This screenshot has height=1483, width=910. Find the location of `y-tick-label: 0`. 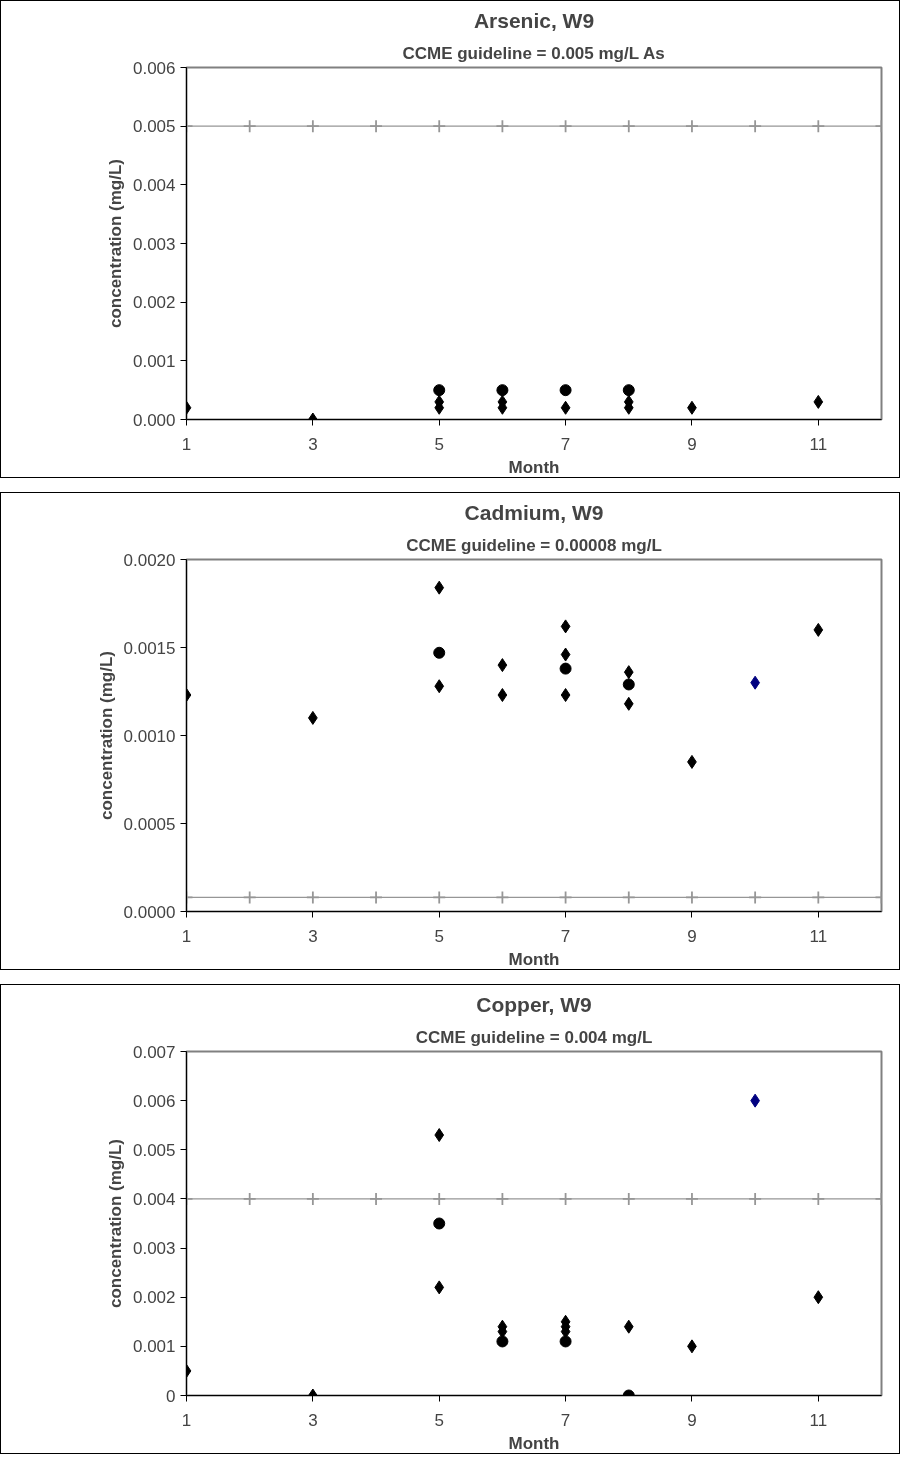

y-tick-label: 0 is located at coordinates (171, 1396).